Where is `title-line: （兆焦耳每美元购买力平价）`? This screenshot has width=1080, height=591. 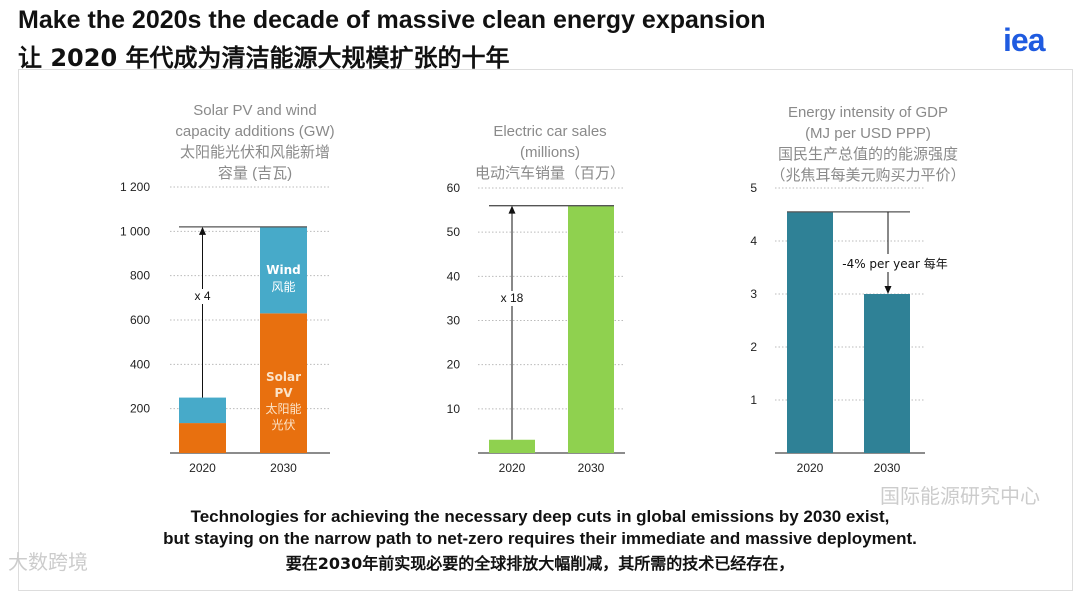
title-line: （兆焦耳每美元购买力平价） is located at coordinates (868, 175).